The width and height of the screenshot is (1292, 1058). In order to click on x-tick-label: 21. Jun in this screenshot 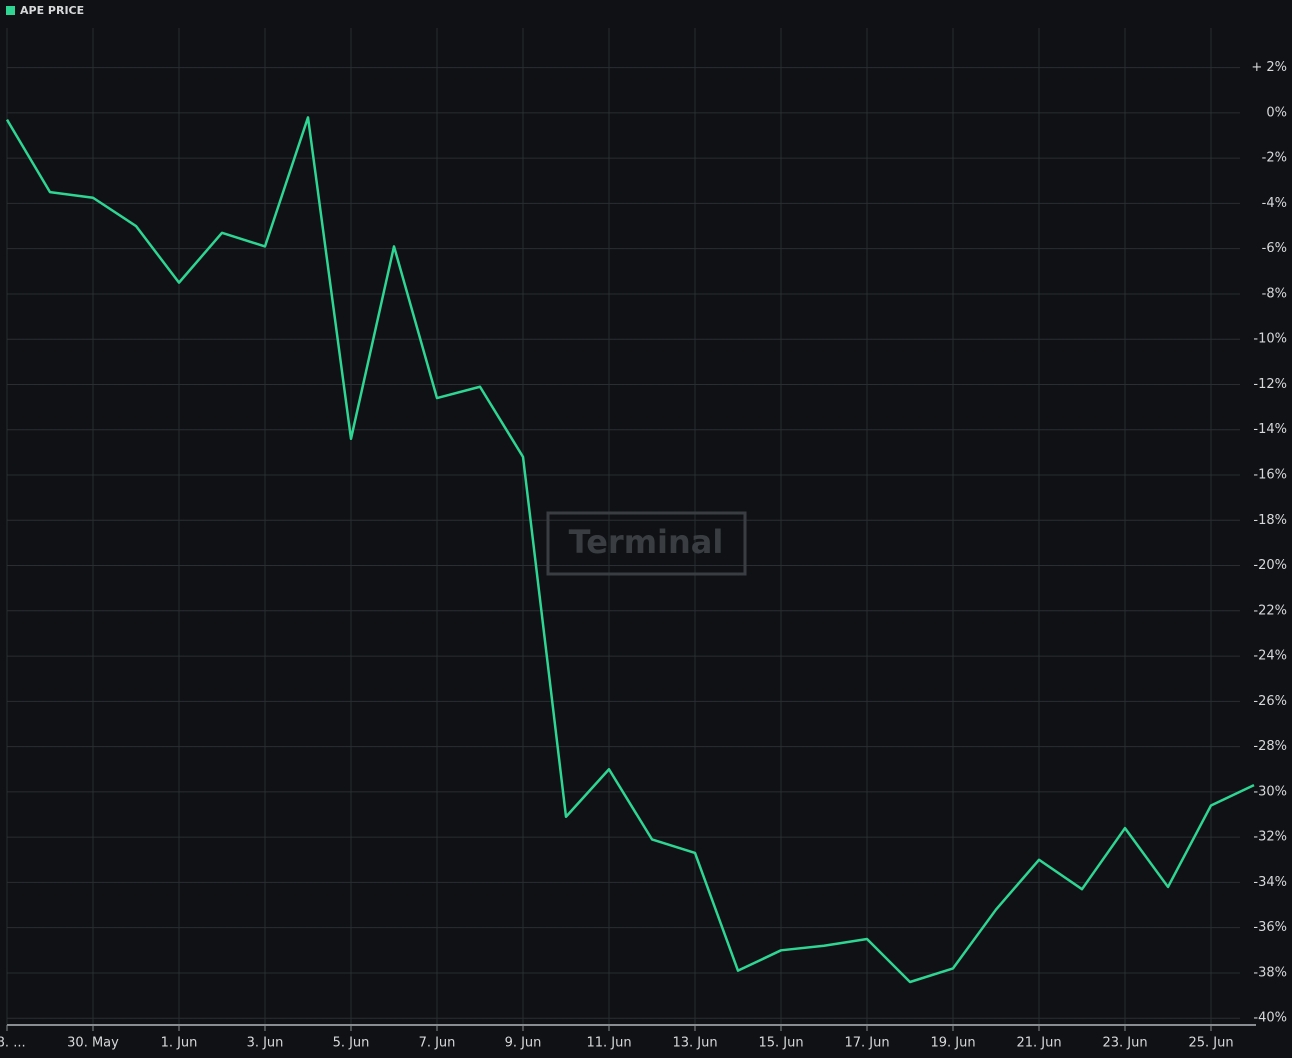, I will do `click(1038, 1043)`.